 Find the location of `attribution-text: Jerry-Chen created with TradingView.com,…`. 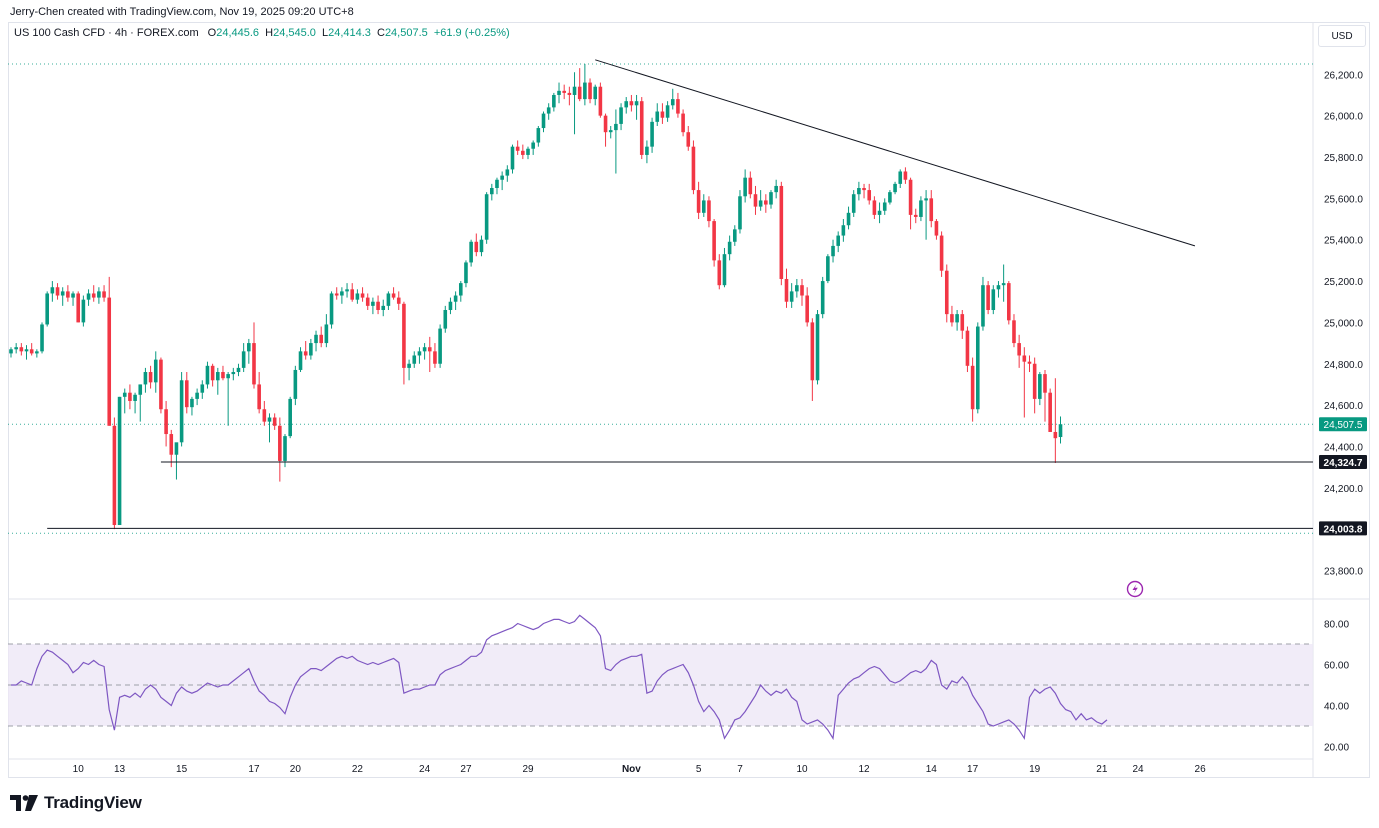

attribution-text: Jerry-Chen created with TradingView.com,… is located at coordinates (182, 12).